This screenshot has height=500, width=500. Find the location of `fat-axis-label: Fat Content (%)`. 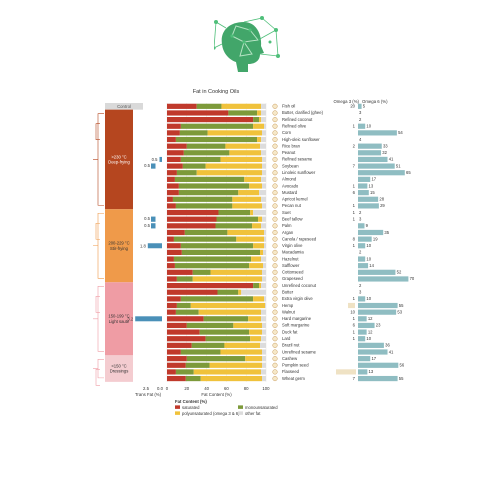

fat-axis-label: Fat Content (%) is located at coordinates (216, 394).